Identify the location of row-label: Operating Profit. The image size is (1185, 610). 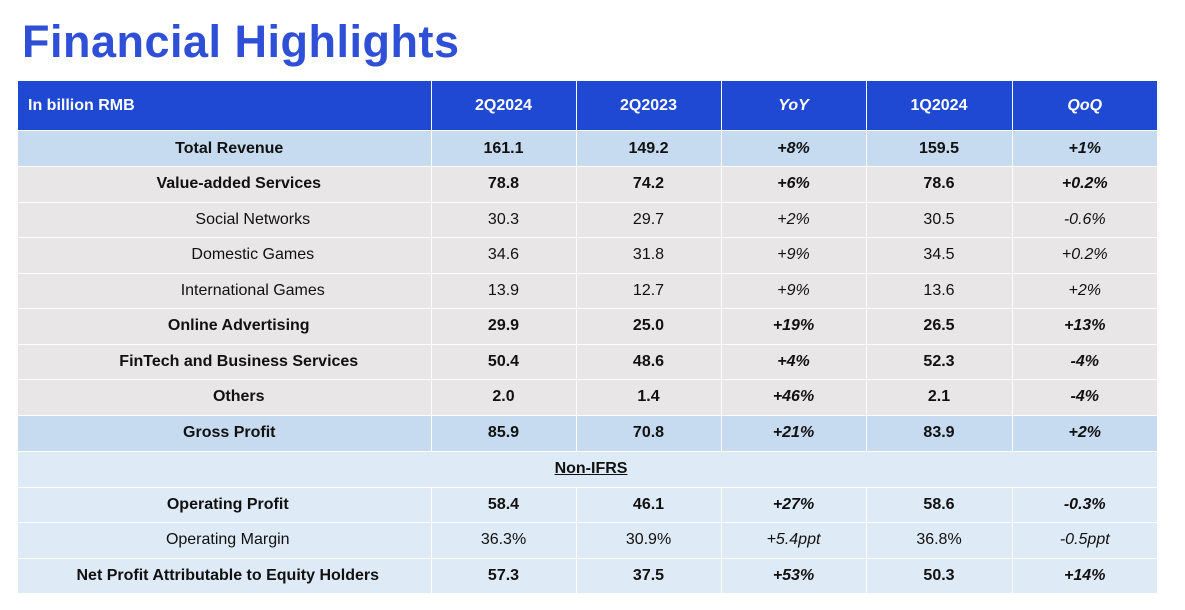
(225, 505).